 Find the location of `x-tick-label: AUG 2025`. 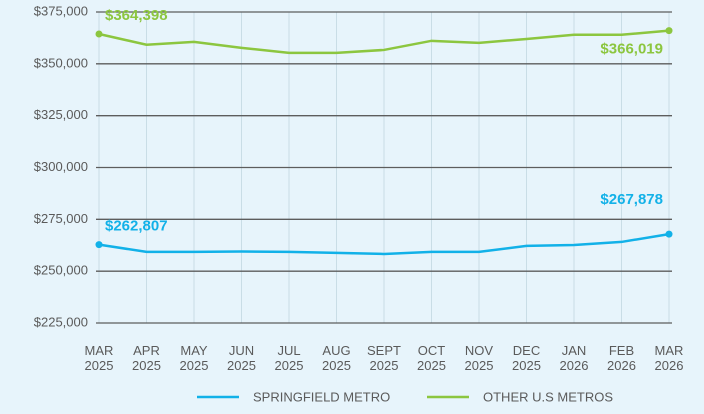

x-tick-label: AUG 2025 is located at coordinates (336, 358).